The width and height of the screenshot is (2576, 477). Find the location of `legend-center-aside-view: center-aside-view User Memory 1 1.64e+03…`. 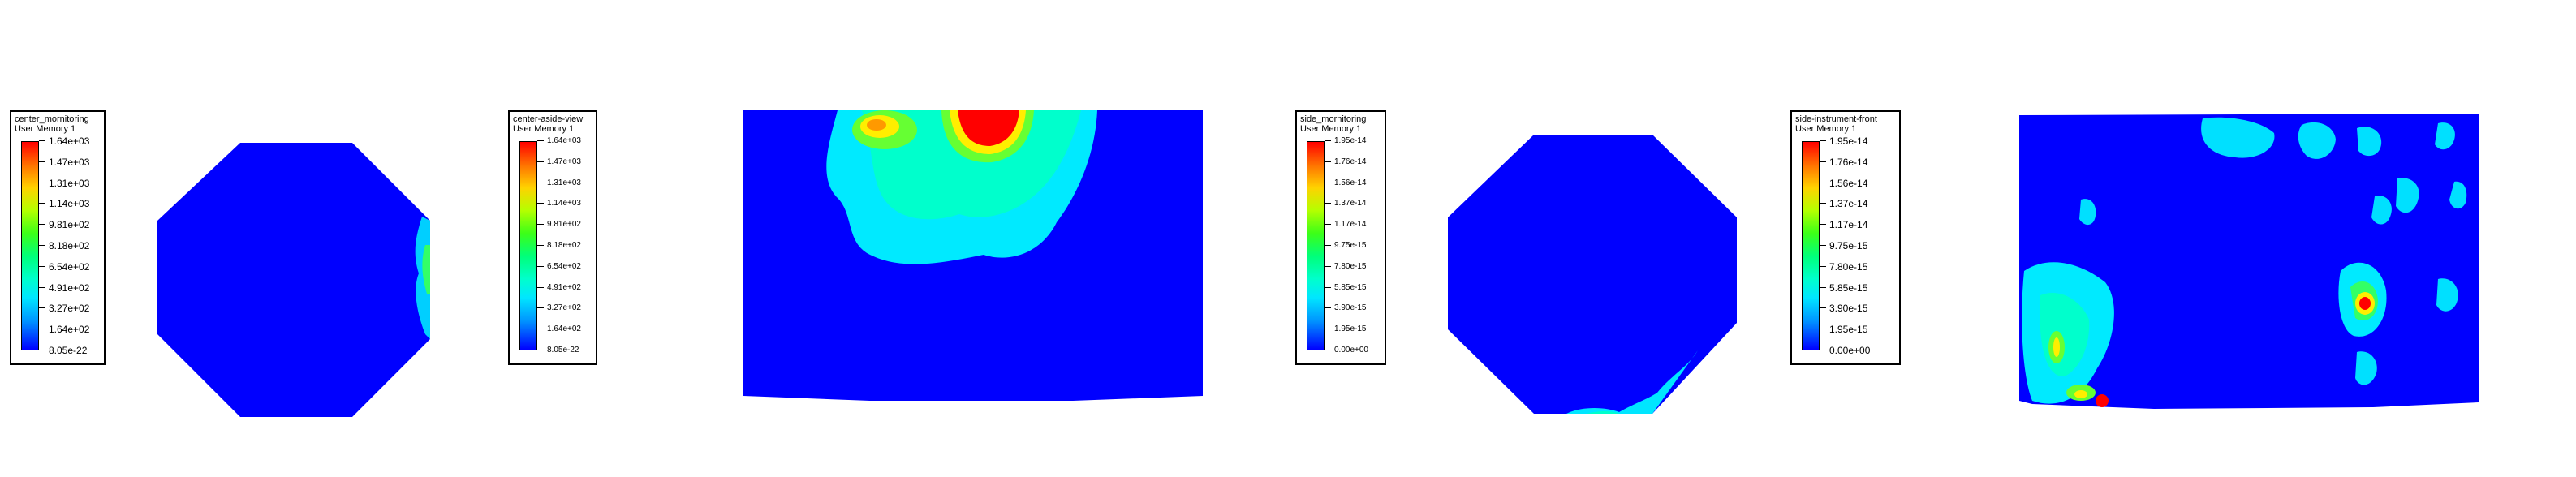

legend-center-aside-view: center-aside-view User Memory 1 1.64e+03… is located at coordinates (552, 237).